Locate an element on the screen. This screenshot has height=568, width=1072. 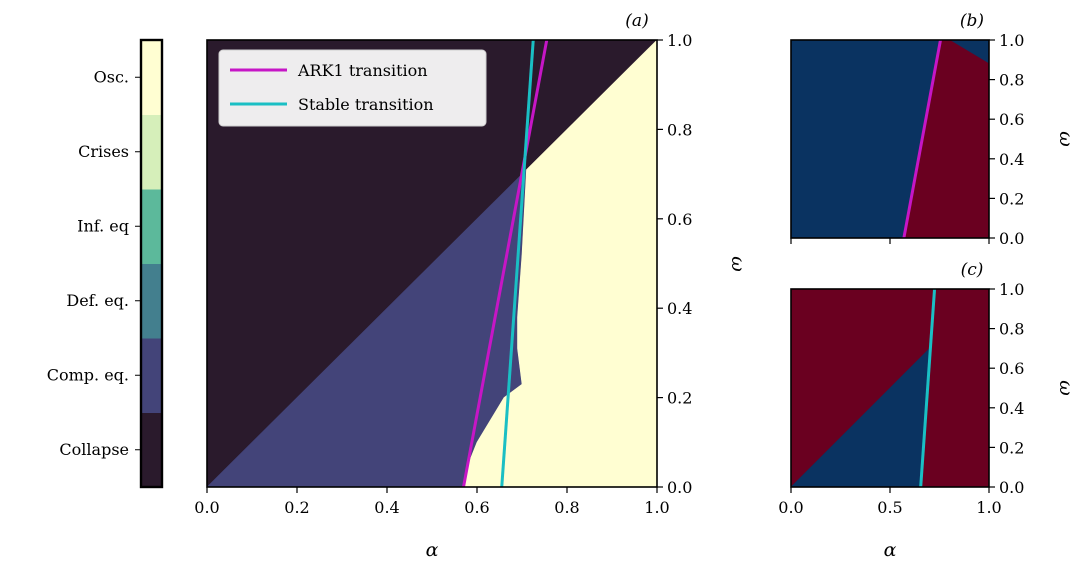
panel-c-xlabel: α is located at coordinates (890, 550).